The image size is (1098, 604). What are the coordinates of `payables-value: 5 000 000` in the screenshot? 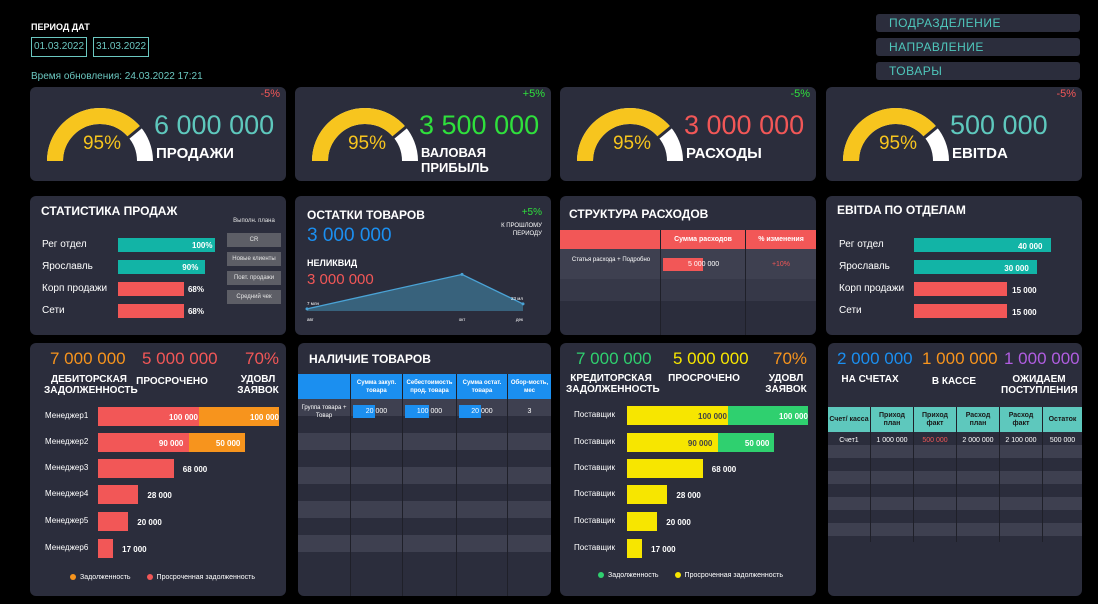 It's located at (711, 358).